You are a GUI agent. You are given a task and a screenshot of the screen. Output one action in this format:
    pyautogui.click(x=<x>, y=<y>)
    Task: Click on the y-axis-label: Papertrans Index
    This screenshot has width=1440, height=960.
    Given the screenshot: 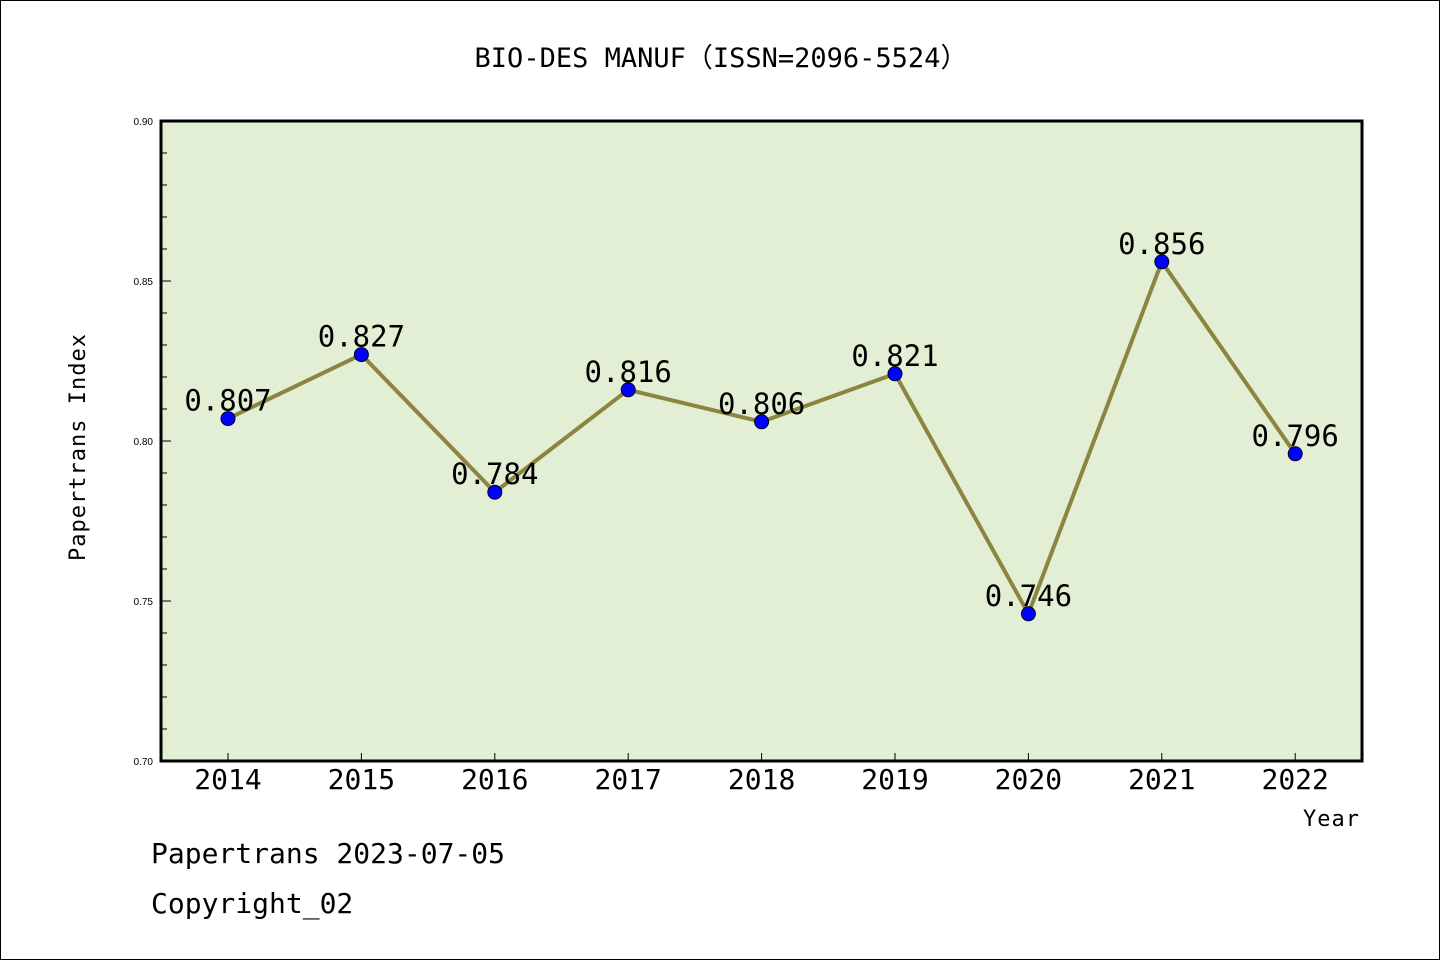 What is the action you would take?
    pyautogui.click(x=78, y=447)
    